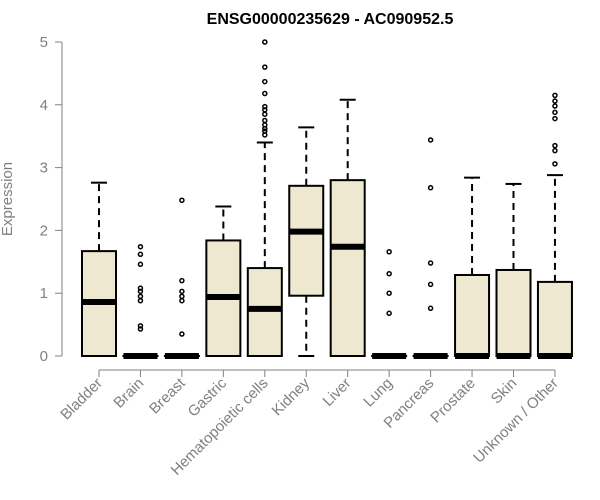 The height and width of the screenshot is (500, 600). Describe the element at coordinates (504, 391) in the screenshot. I see `x-category-label: Skin` at that location.